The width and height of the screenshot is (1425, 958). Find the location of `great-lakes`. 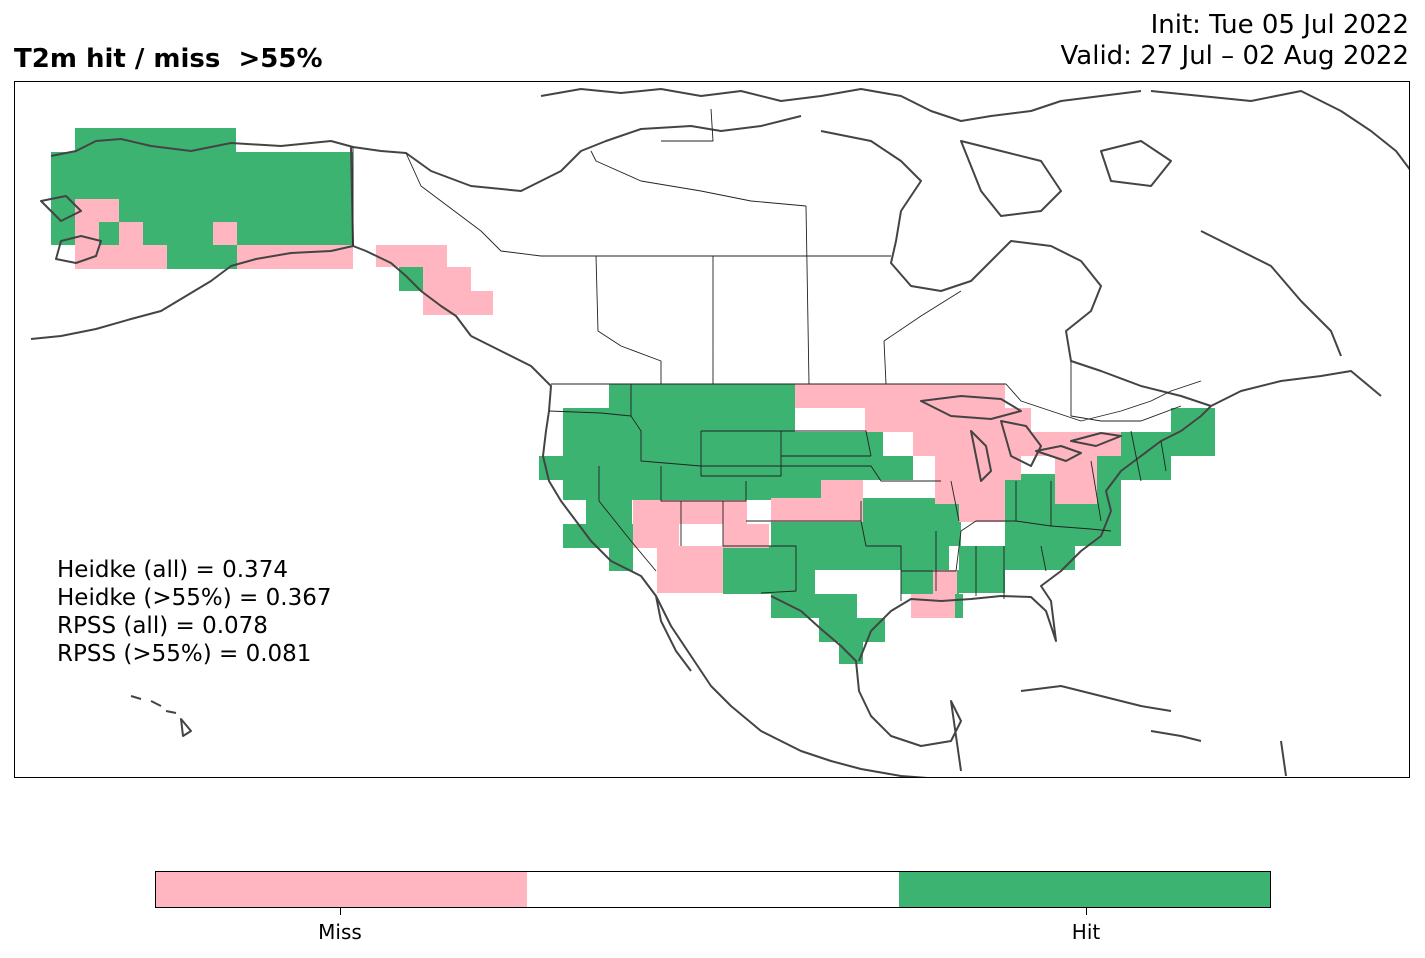

great-lakes is located at coordinates (1021, 438).